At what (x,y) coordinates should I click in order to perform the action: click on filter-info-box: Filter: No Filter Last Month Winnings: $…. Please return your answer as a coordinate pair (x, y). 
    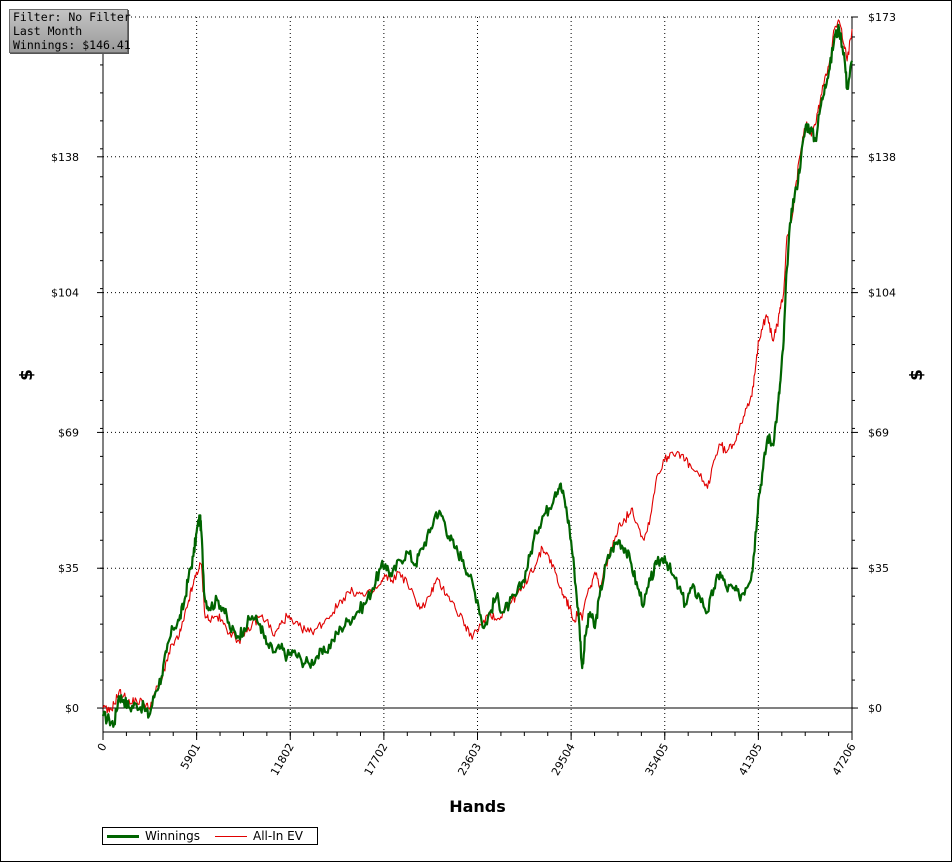
    Looking at the image, I should click on (70, 31).